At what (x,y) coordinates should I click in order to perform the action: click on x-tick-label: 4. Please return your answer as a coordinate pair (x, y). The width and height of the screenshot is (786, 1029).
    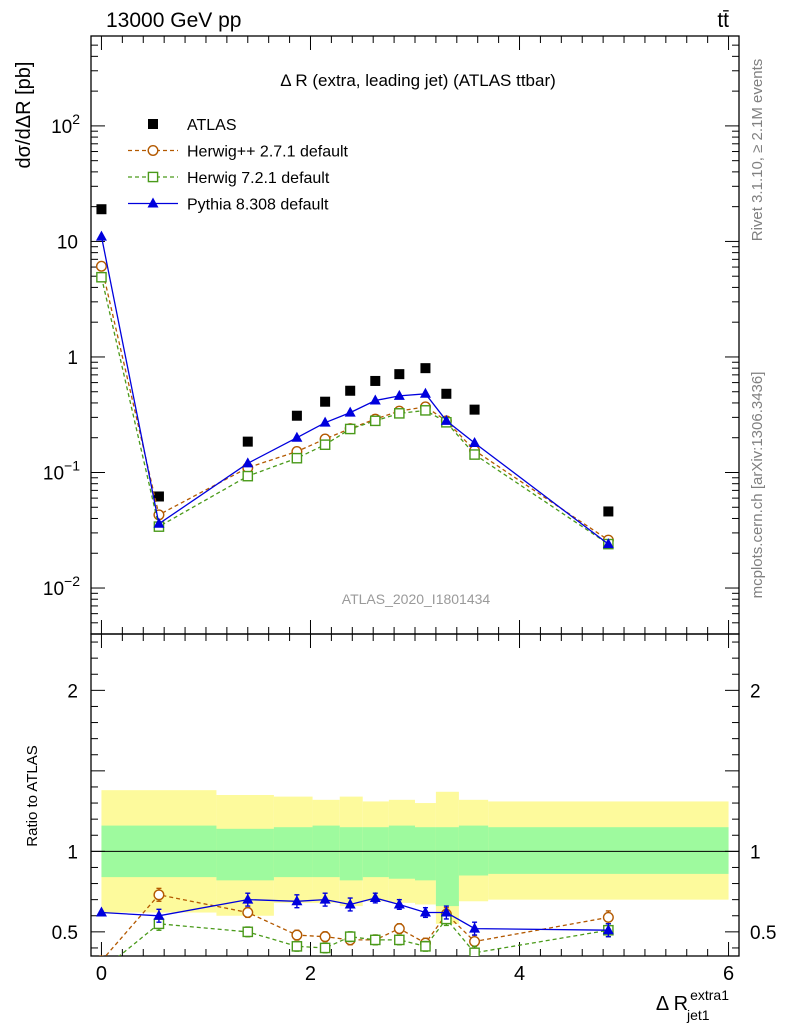
    Looking at the image, I should click on (519, 974).